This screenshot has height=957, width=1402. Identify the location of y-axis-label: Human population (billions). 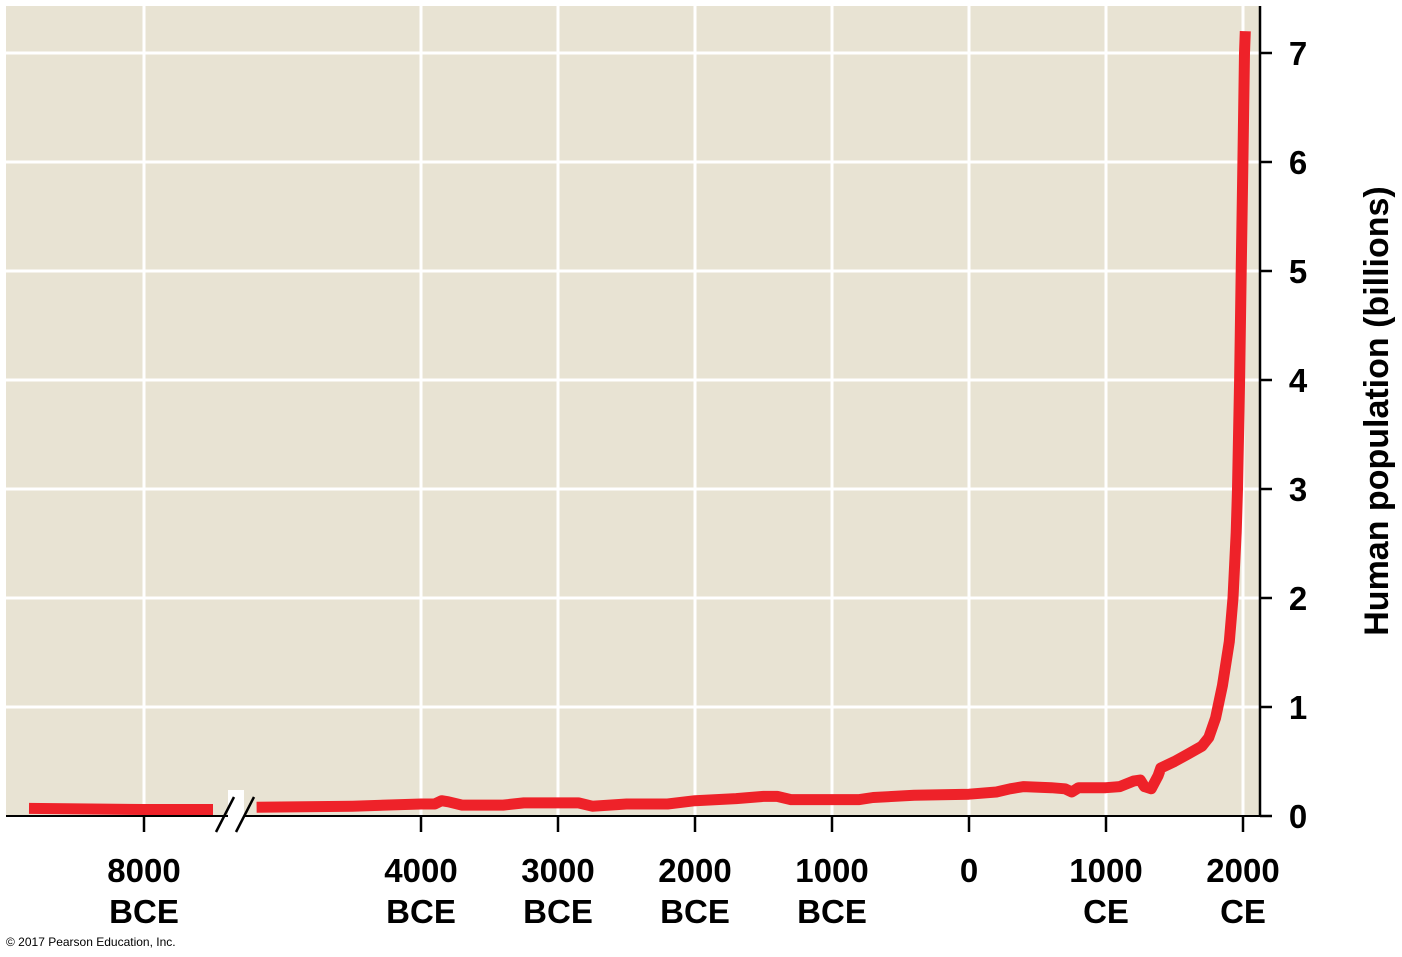
(1377, 411).